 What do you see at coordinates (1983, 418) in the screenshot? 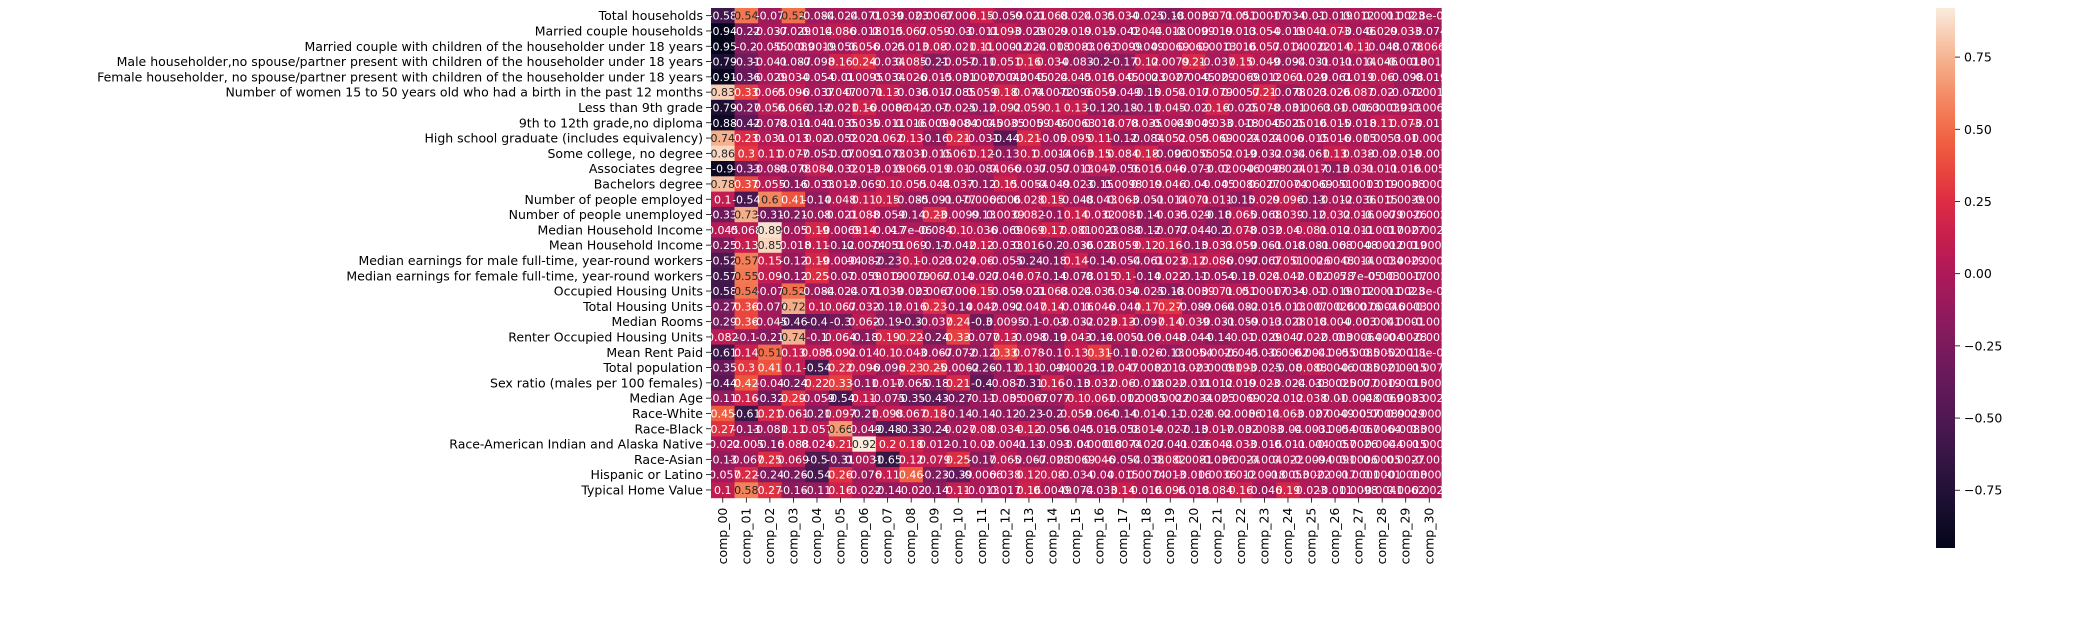
I see `colorbar-tick-label: −0.50` at bounding box center [1983, 418].